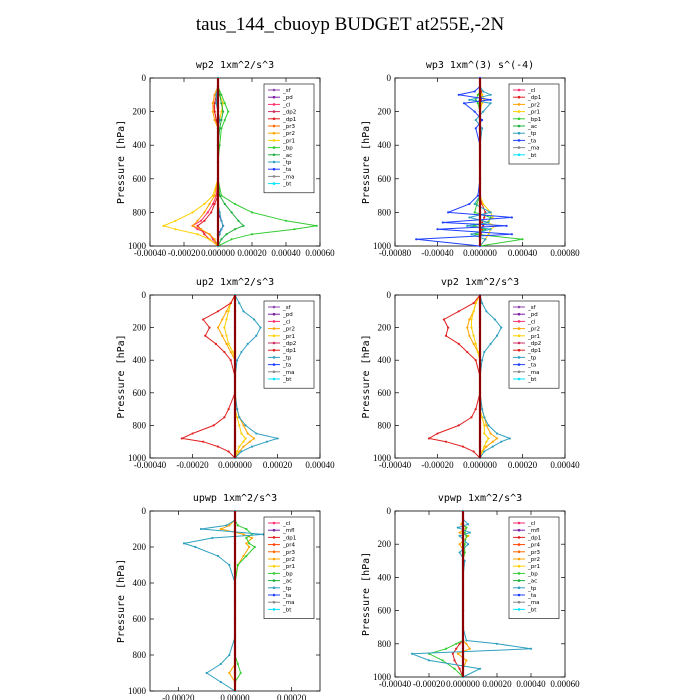 The width and height of the screenshot is (700, 700). What do you see at coordinates (519, 314) in the screenshot?
I see `legend-marker-pd` at bounding box center [519, 314].